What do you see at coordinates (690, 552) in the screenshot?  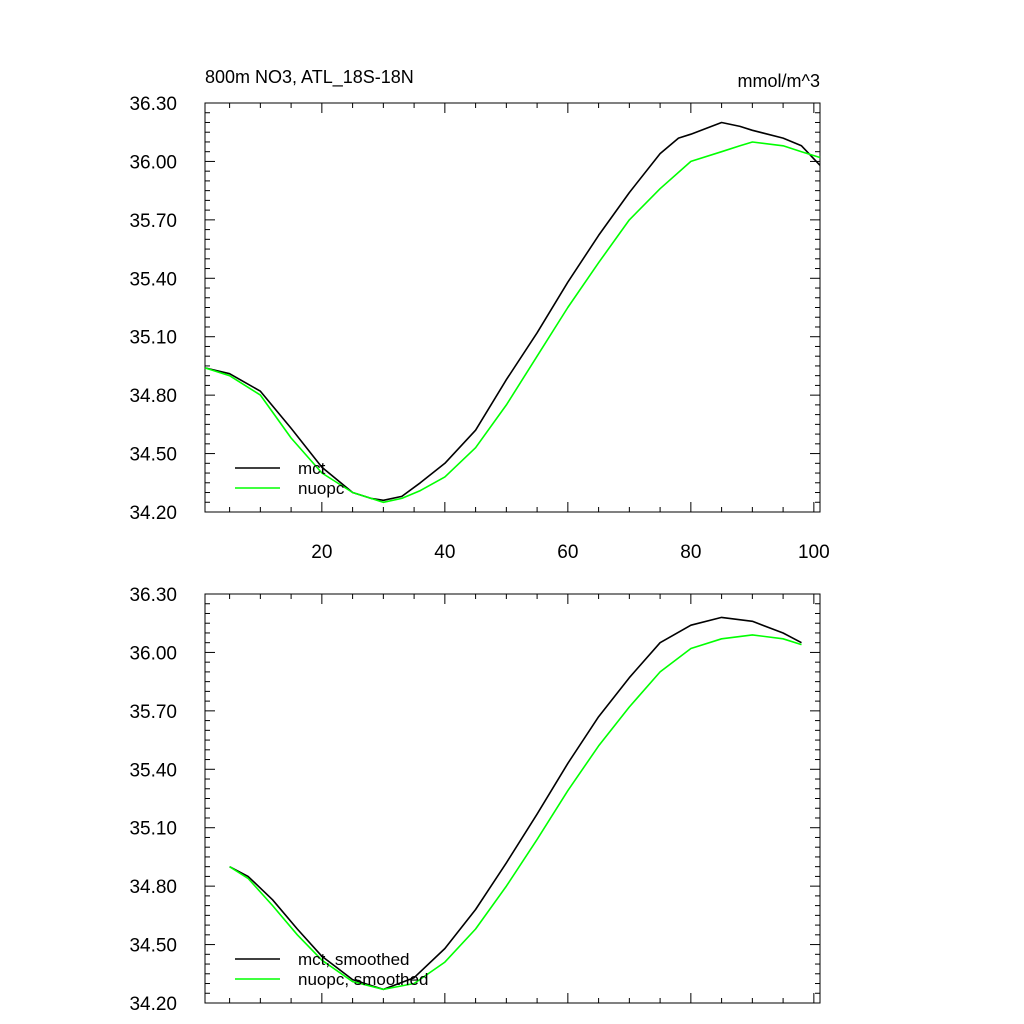 I see `x-tick-label: 80` at bounding box center [690, 552].